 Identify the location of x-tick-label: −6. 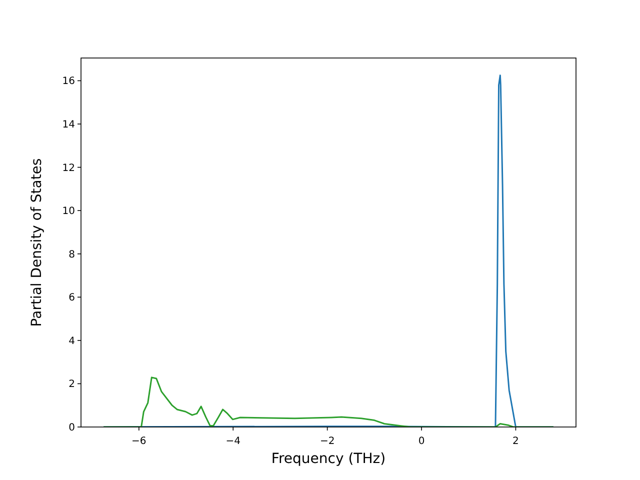
(139, 441).